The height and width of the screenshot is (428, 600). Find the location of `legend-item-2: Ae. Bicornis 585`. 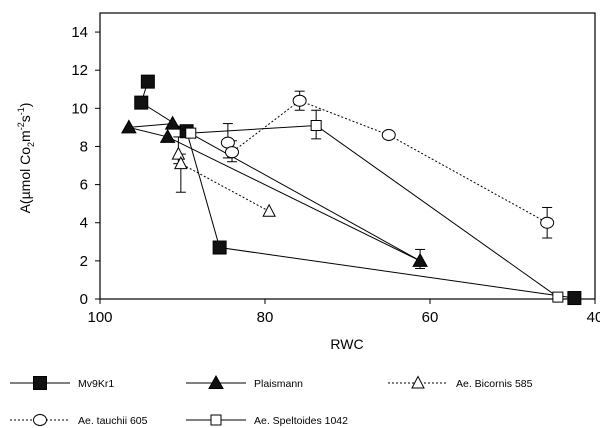

legend-item-2: Ae. Bicornis 585 is located at coordinates (460, 382).